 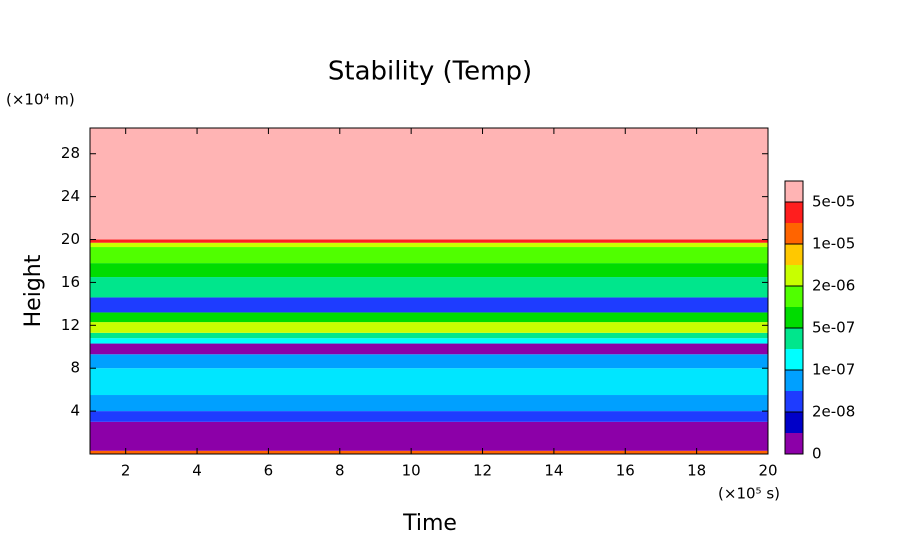 What do you see at coordinates (75, 411) in the screenshot?
I see `y-tick-label: 4` at bounding box center [75, 411].